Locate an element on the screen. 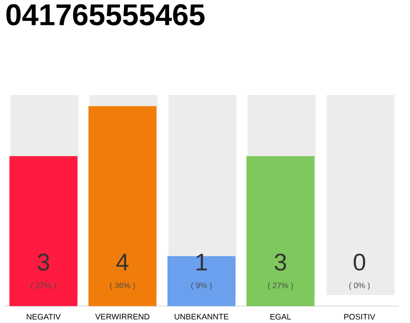 The image size is (410, 323). x-tick-label: EGAL is located at coordinates (280, 317).